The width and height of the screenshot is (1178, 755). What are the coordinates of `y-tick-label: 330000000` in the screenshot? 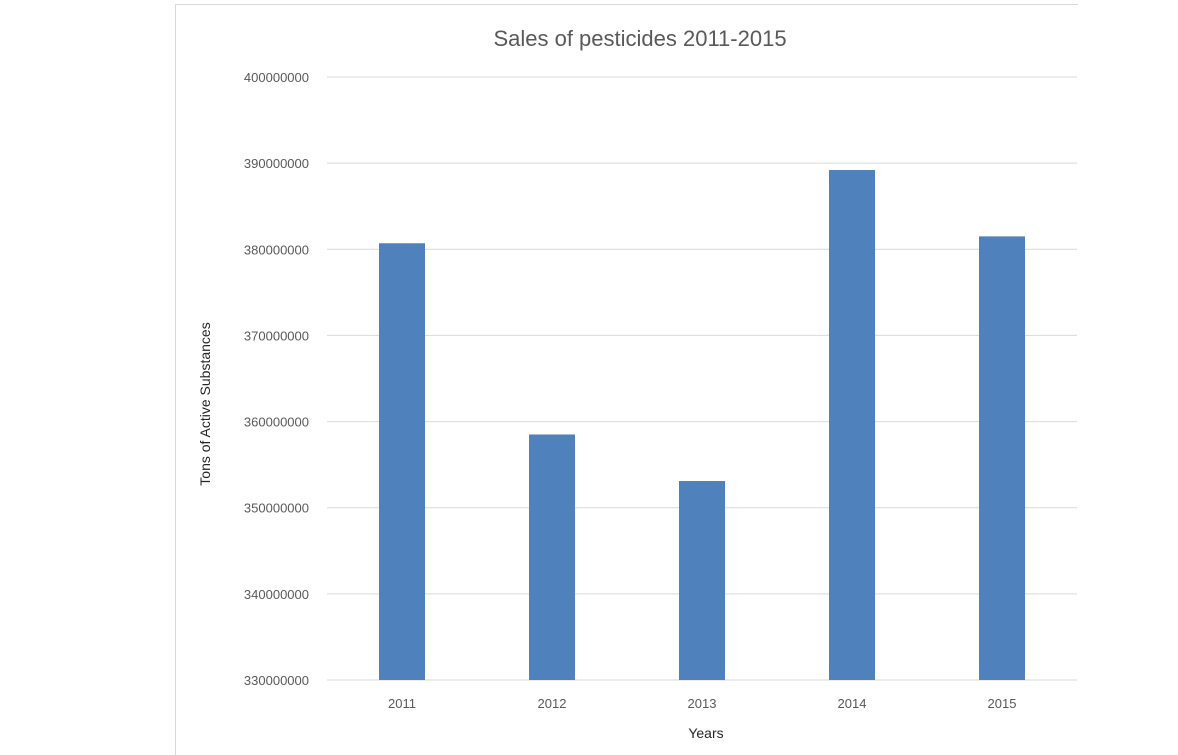 It's located at (276, 680).